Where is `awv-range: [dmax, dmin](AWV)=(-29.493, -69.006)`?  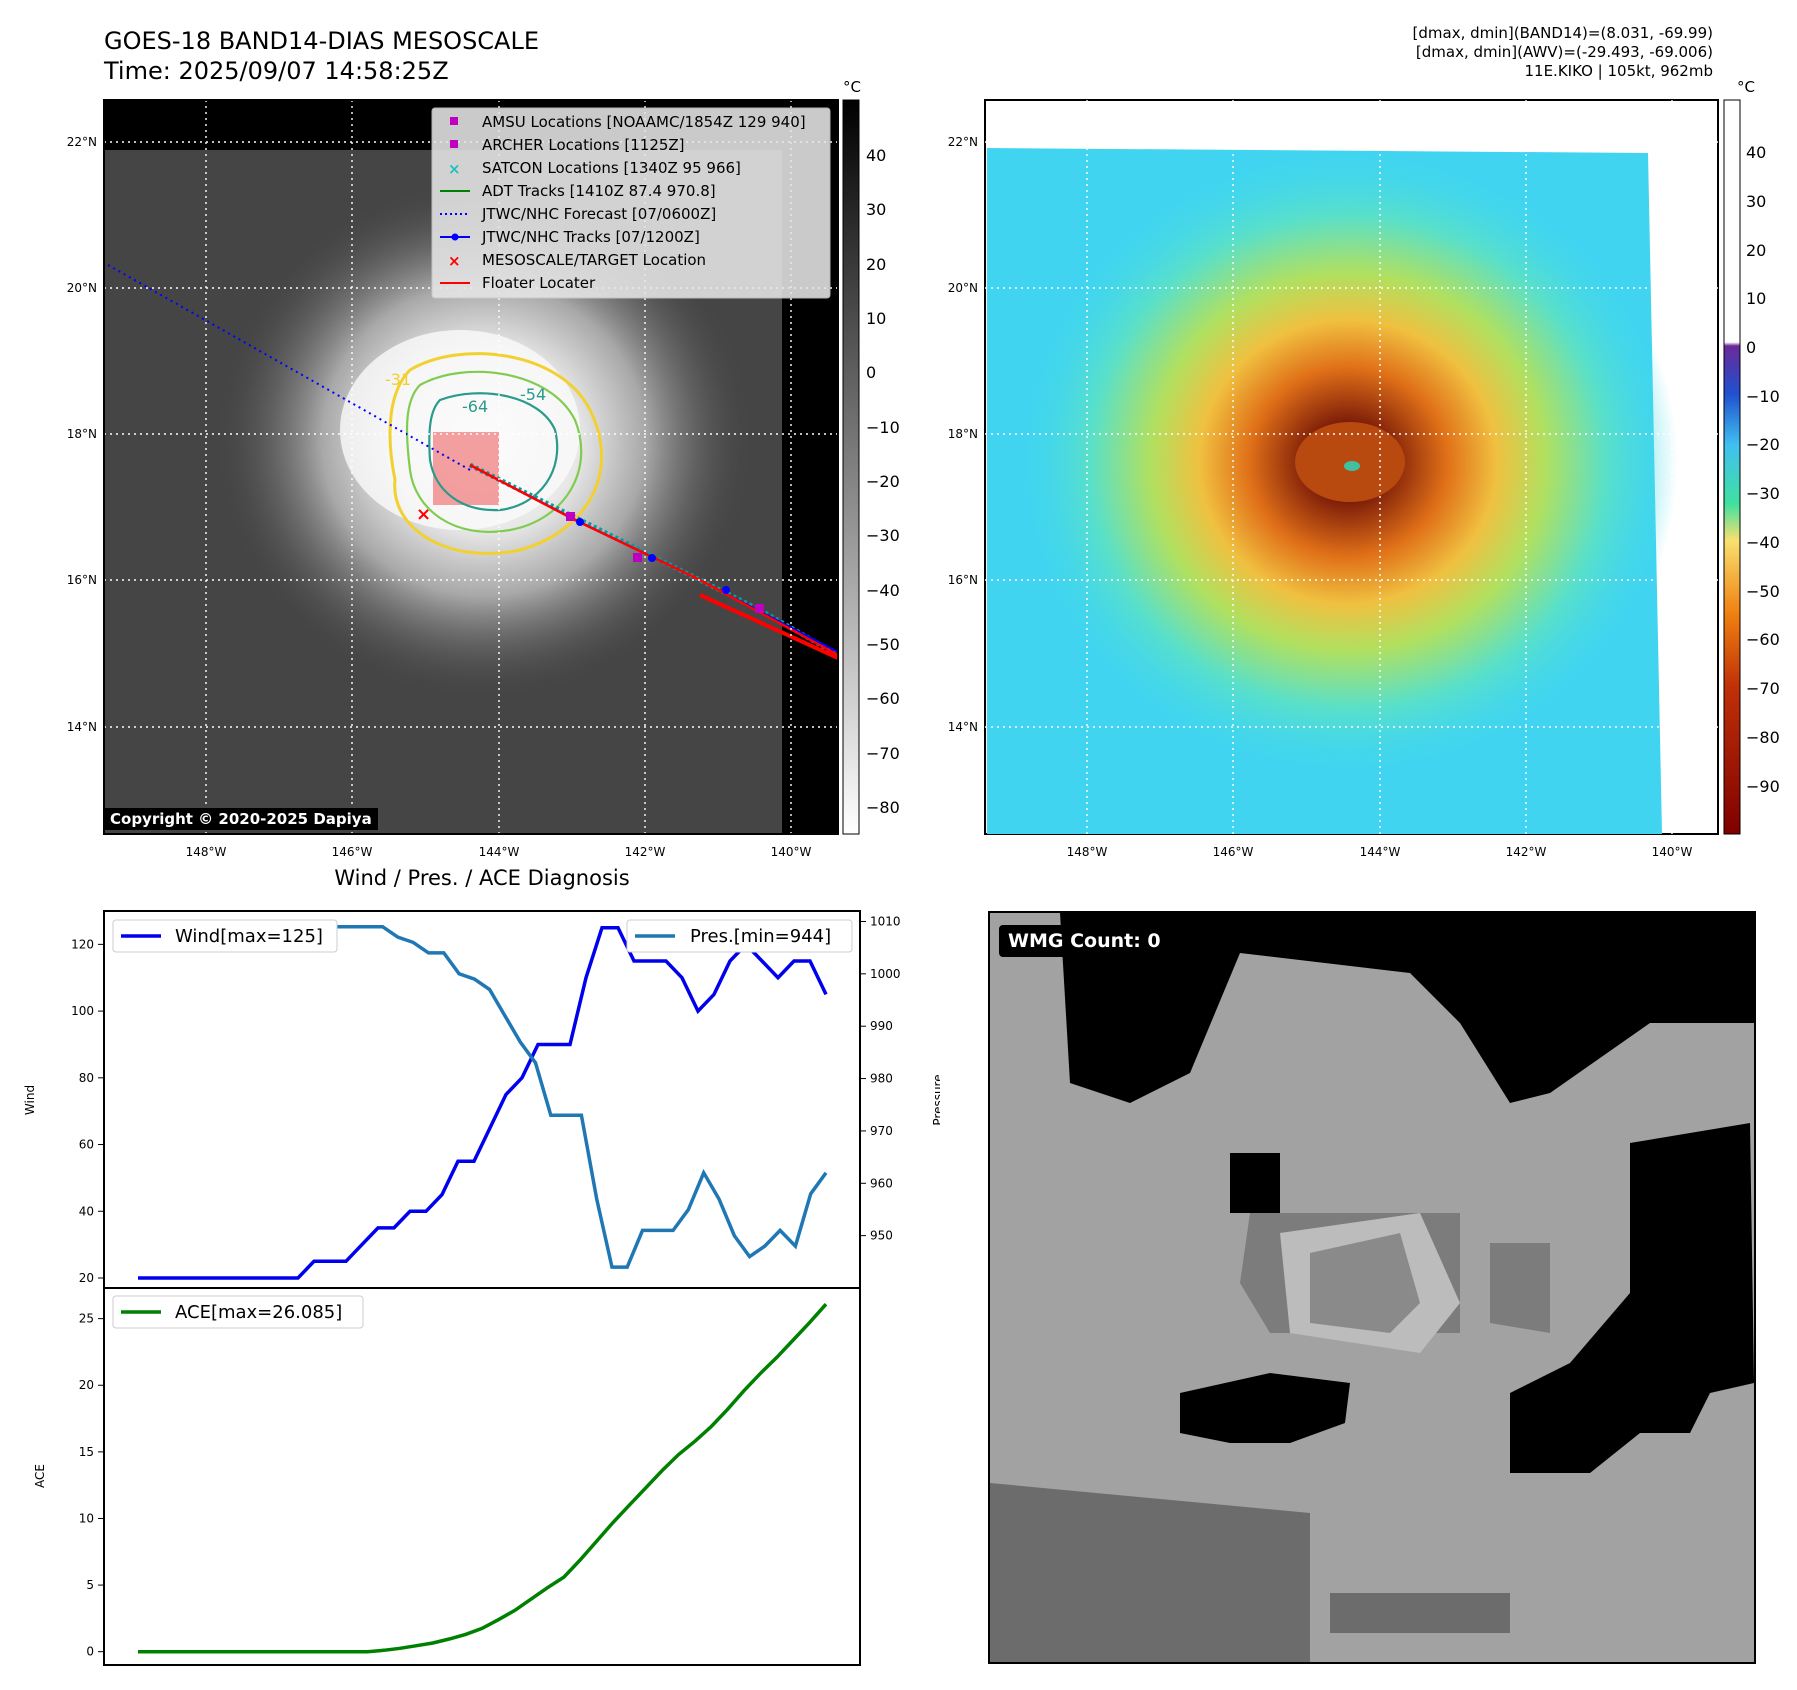 awv-range: [dmax, dmin](AWV)=(-29.493, -69.006) is located at coordinates (1564, 52).